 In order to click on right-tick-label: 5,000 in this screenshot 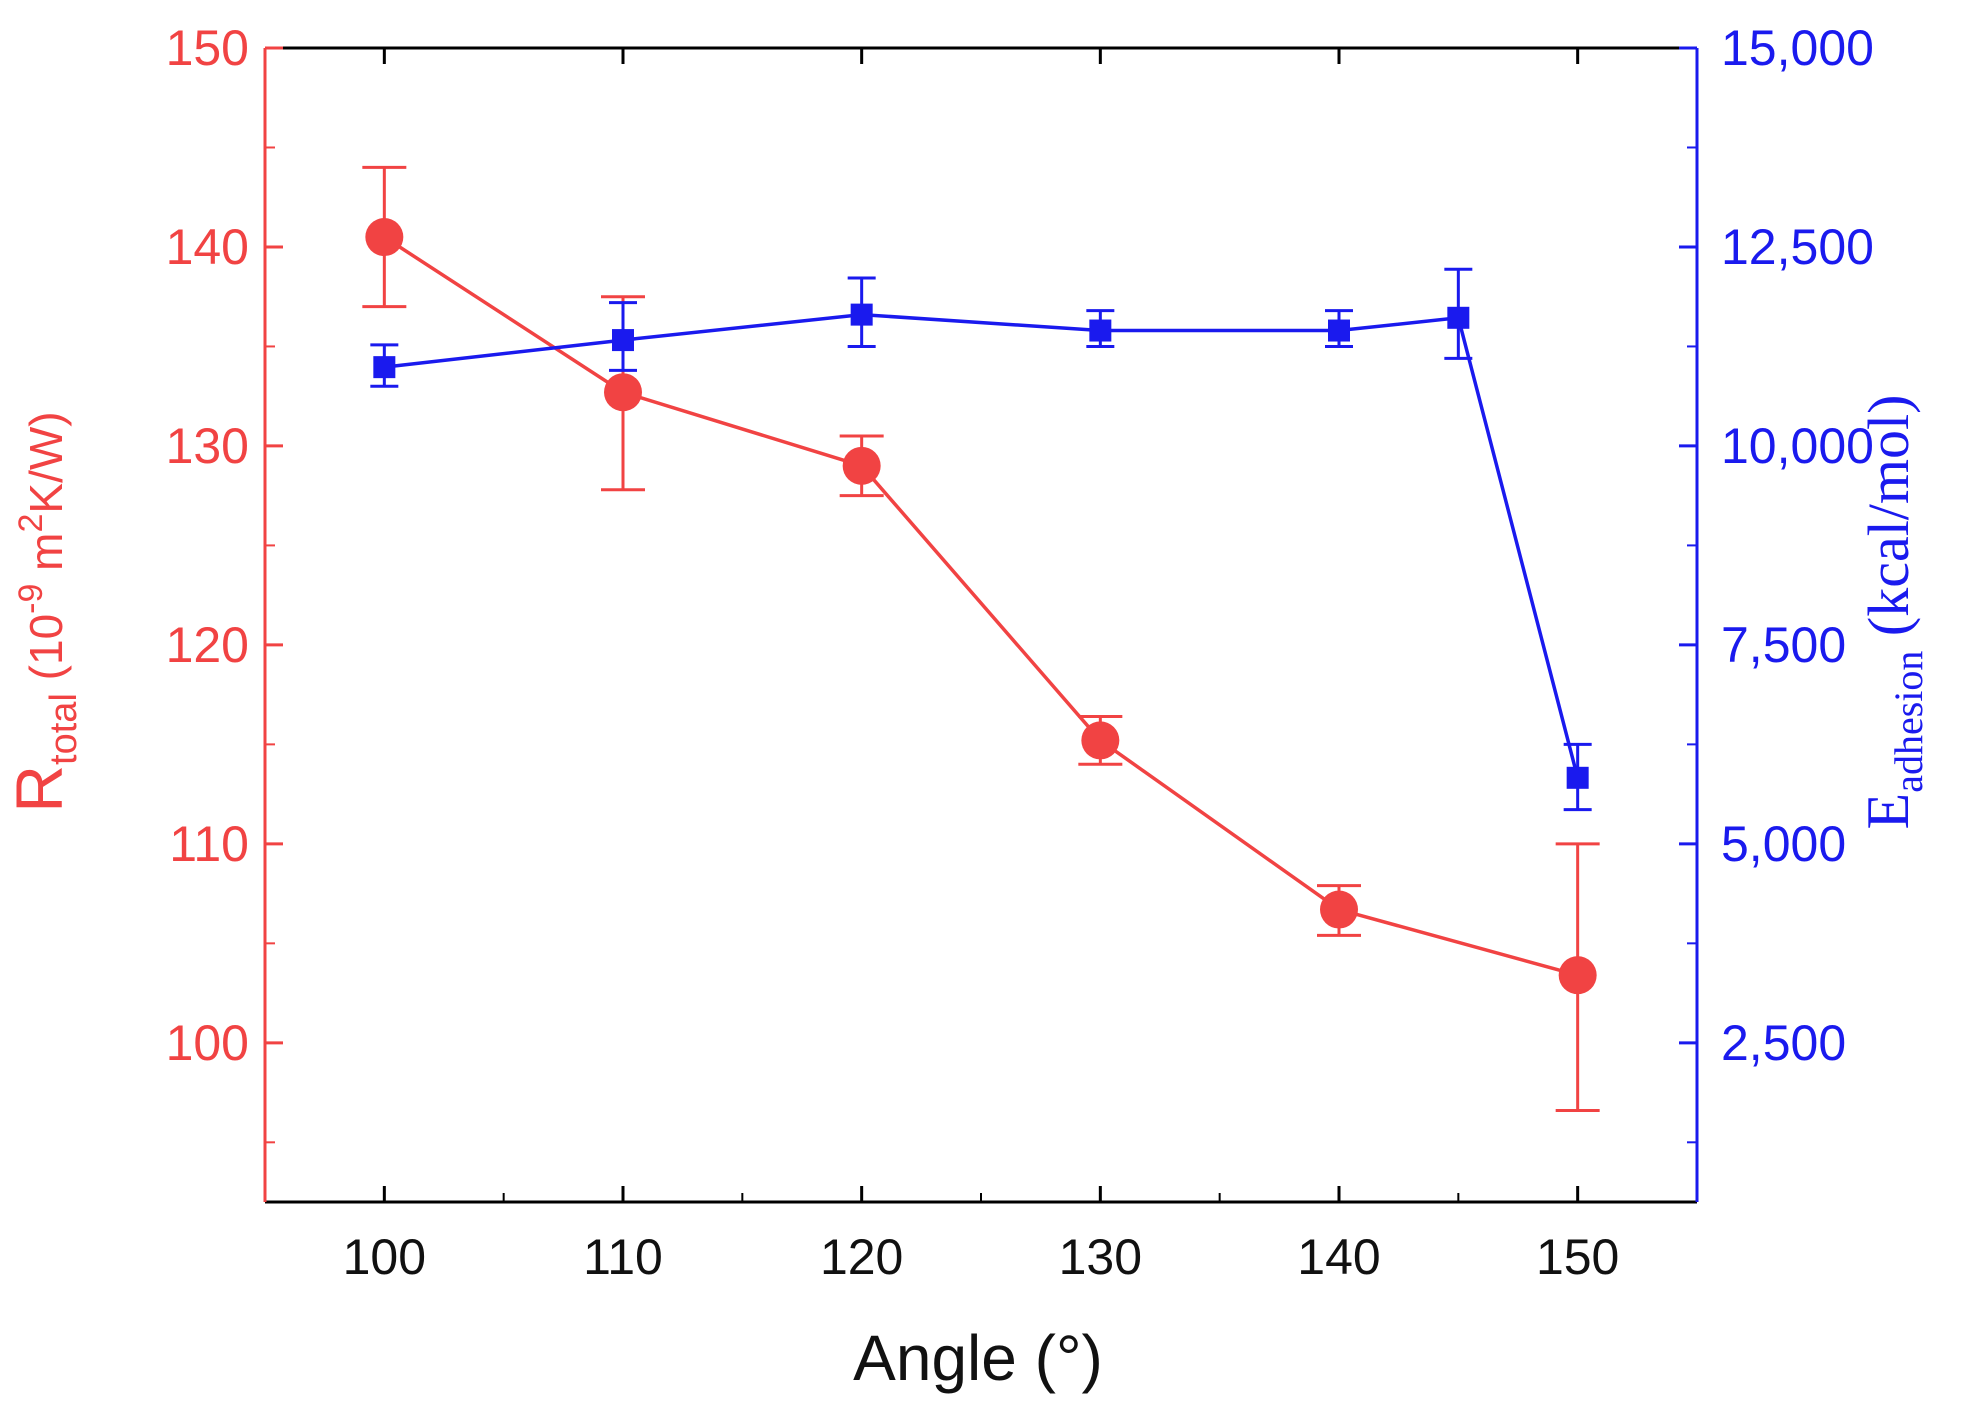, I will do `click(1783, 844)`.